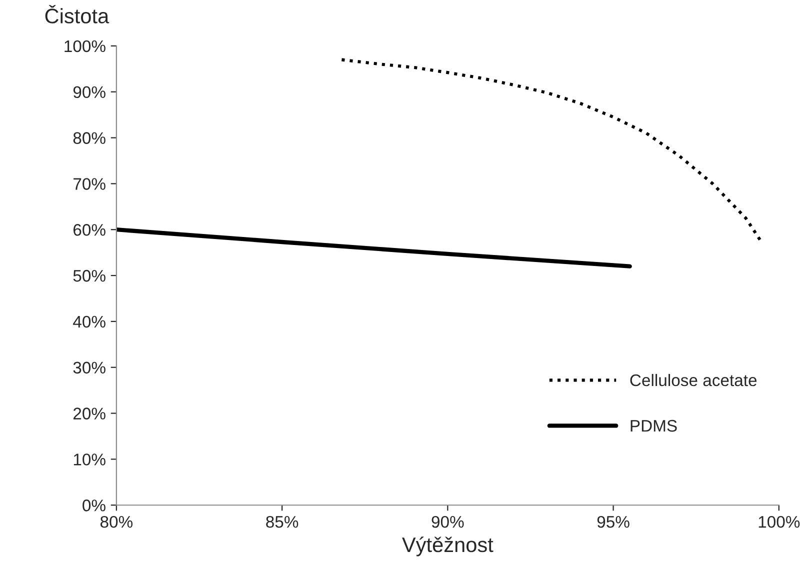 The height and width of the screenshot is (574, 803). I want to click on x-tick-label: 80%, so click(116, 522).